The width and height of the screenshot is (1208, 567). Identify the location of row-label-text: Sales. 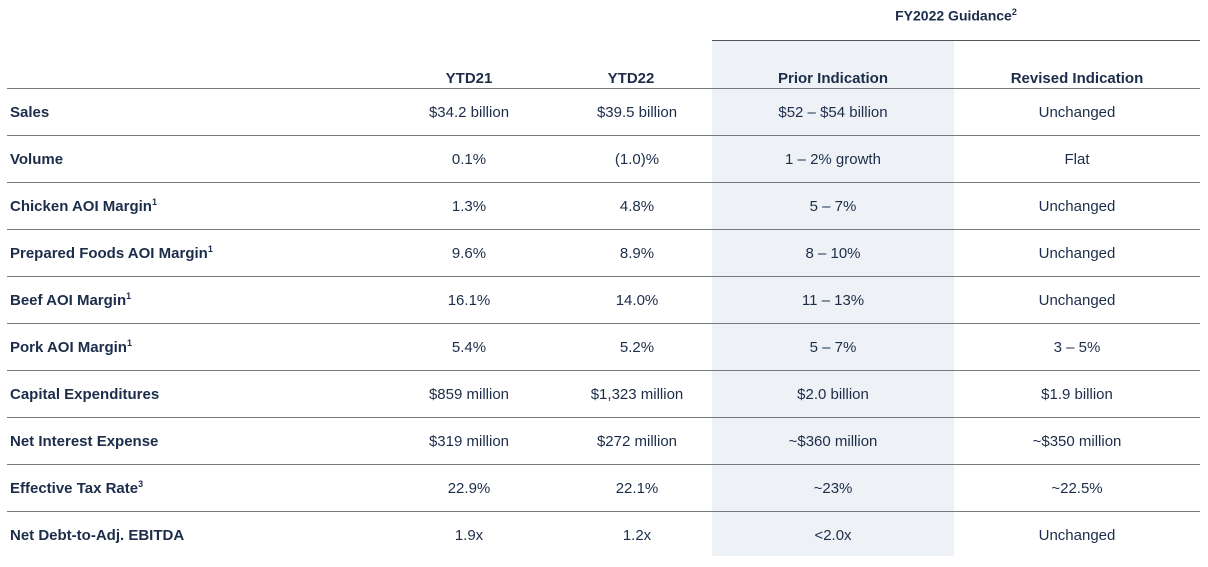
(30, 112).